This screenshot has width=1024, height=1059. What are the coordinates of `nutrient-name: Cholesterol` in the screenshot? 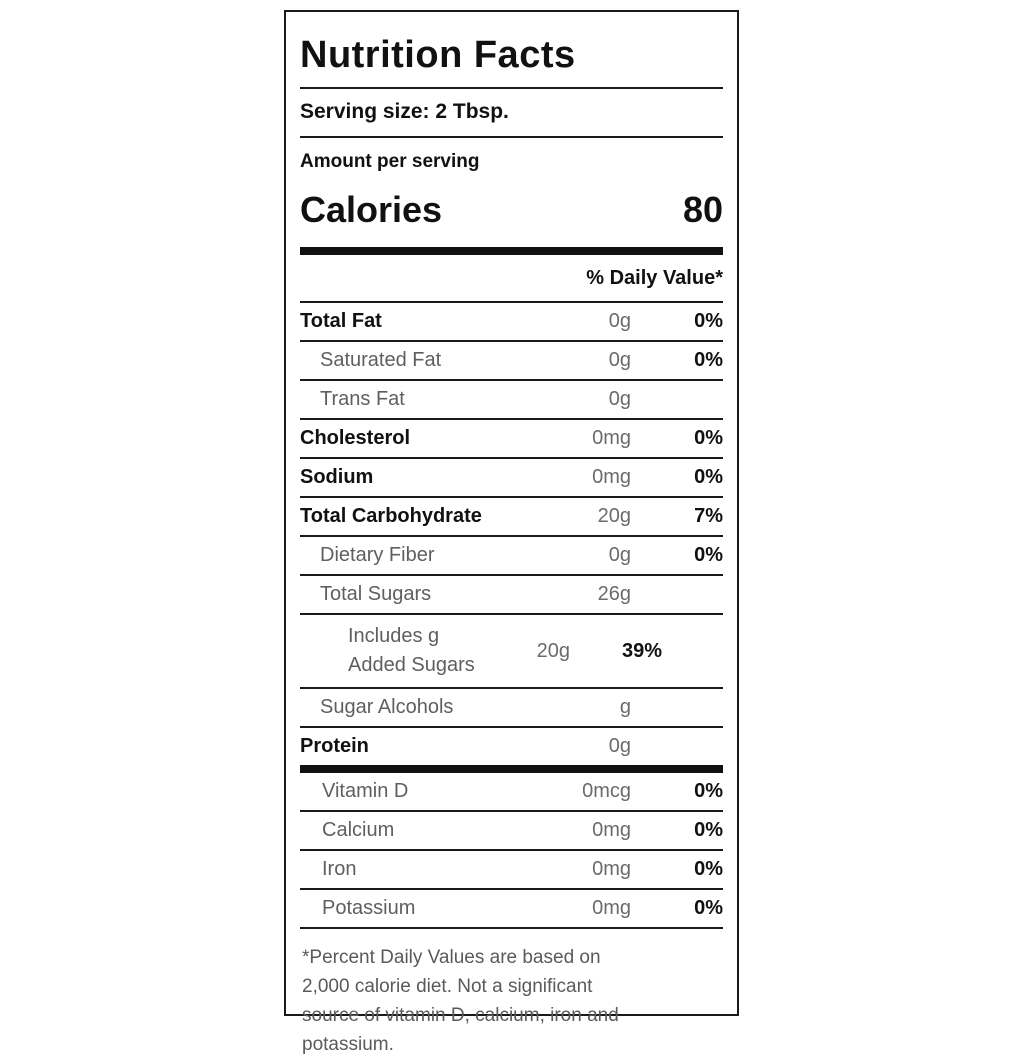 It's located at (355, 438).